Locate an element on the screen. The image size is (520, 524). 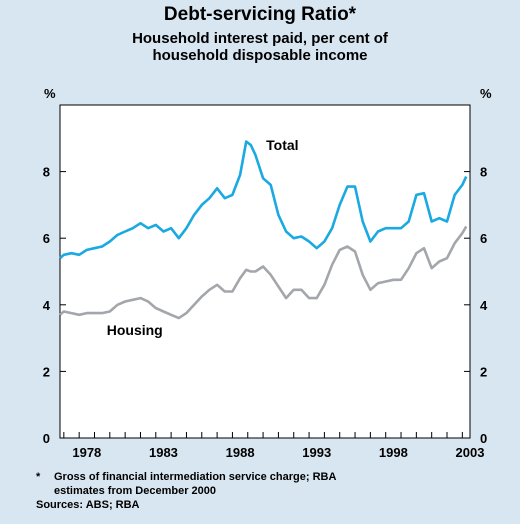
annotations: Total Housing is located at coordinates (203, 237).